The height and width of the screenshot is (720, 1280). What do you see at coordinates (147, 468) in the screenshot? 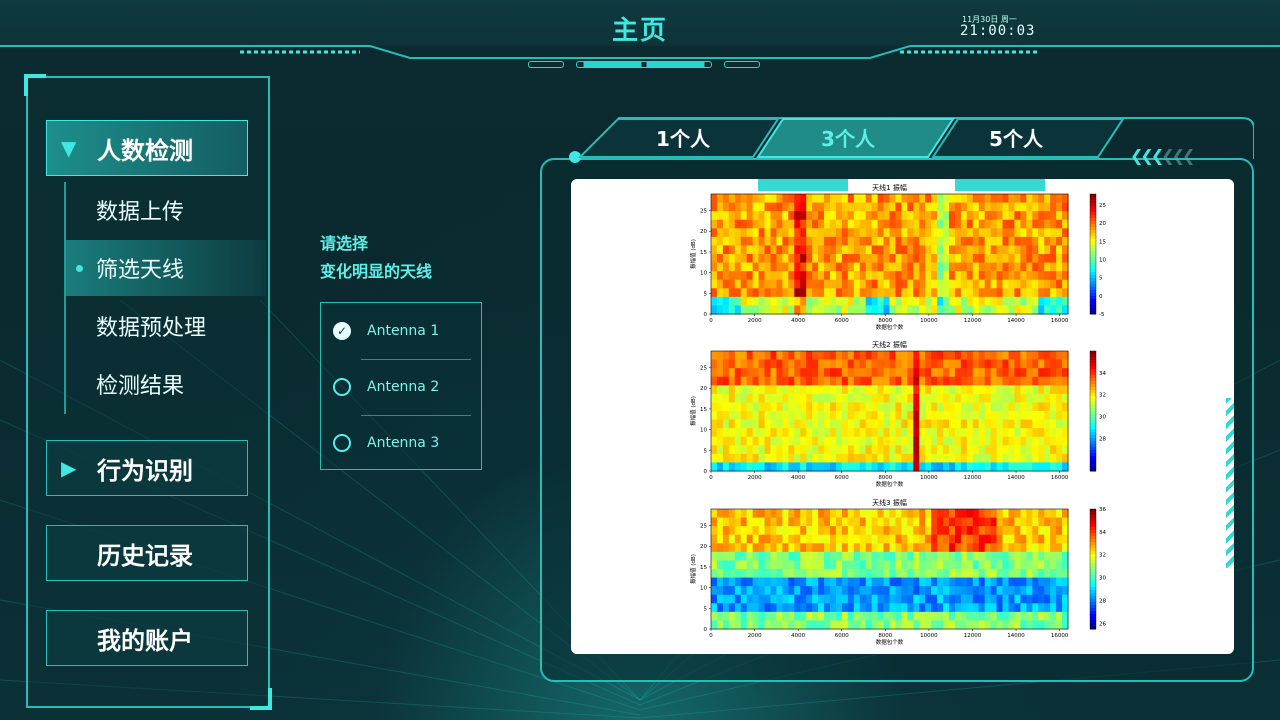
I see `nav-main-behavior: ▶ 行为识别` at bounding box center [147, 468].